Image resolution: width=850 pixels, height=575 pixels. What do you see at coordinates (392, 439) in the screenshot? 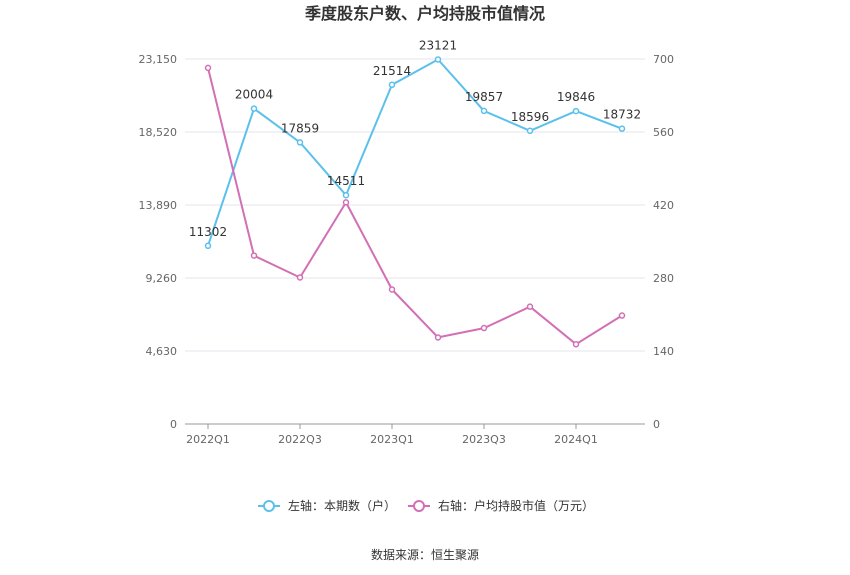
I see `x-tick-label: 2023Q1` at bounding box center [392, 439].